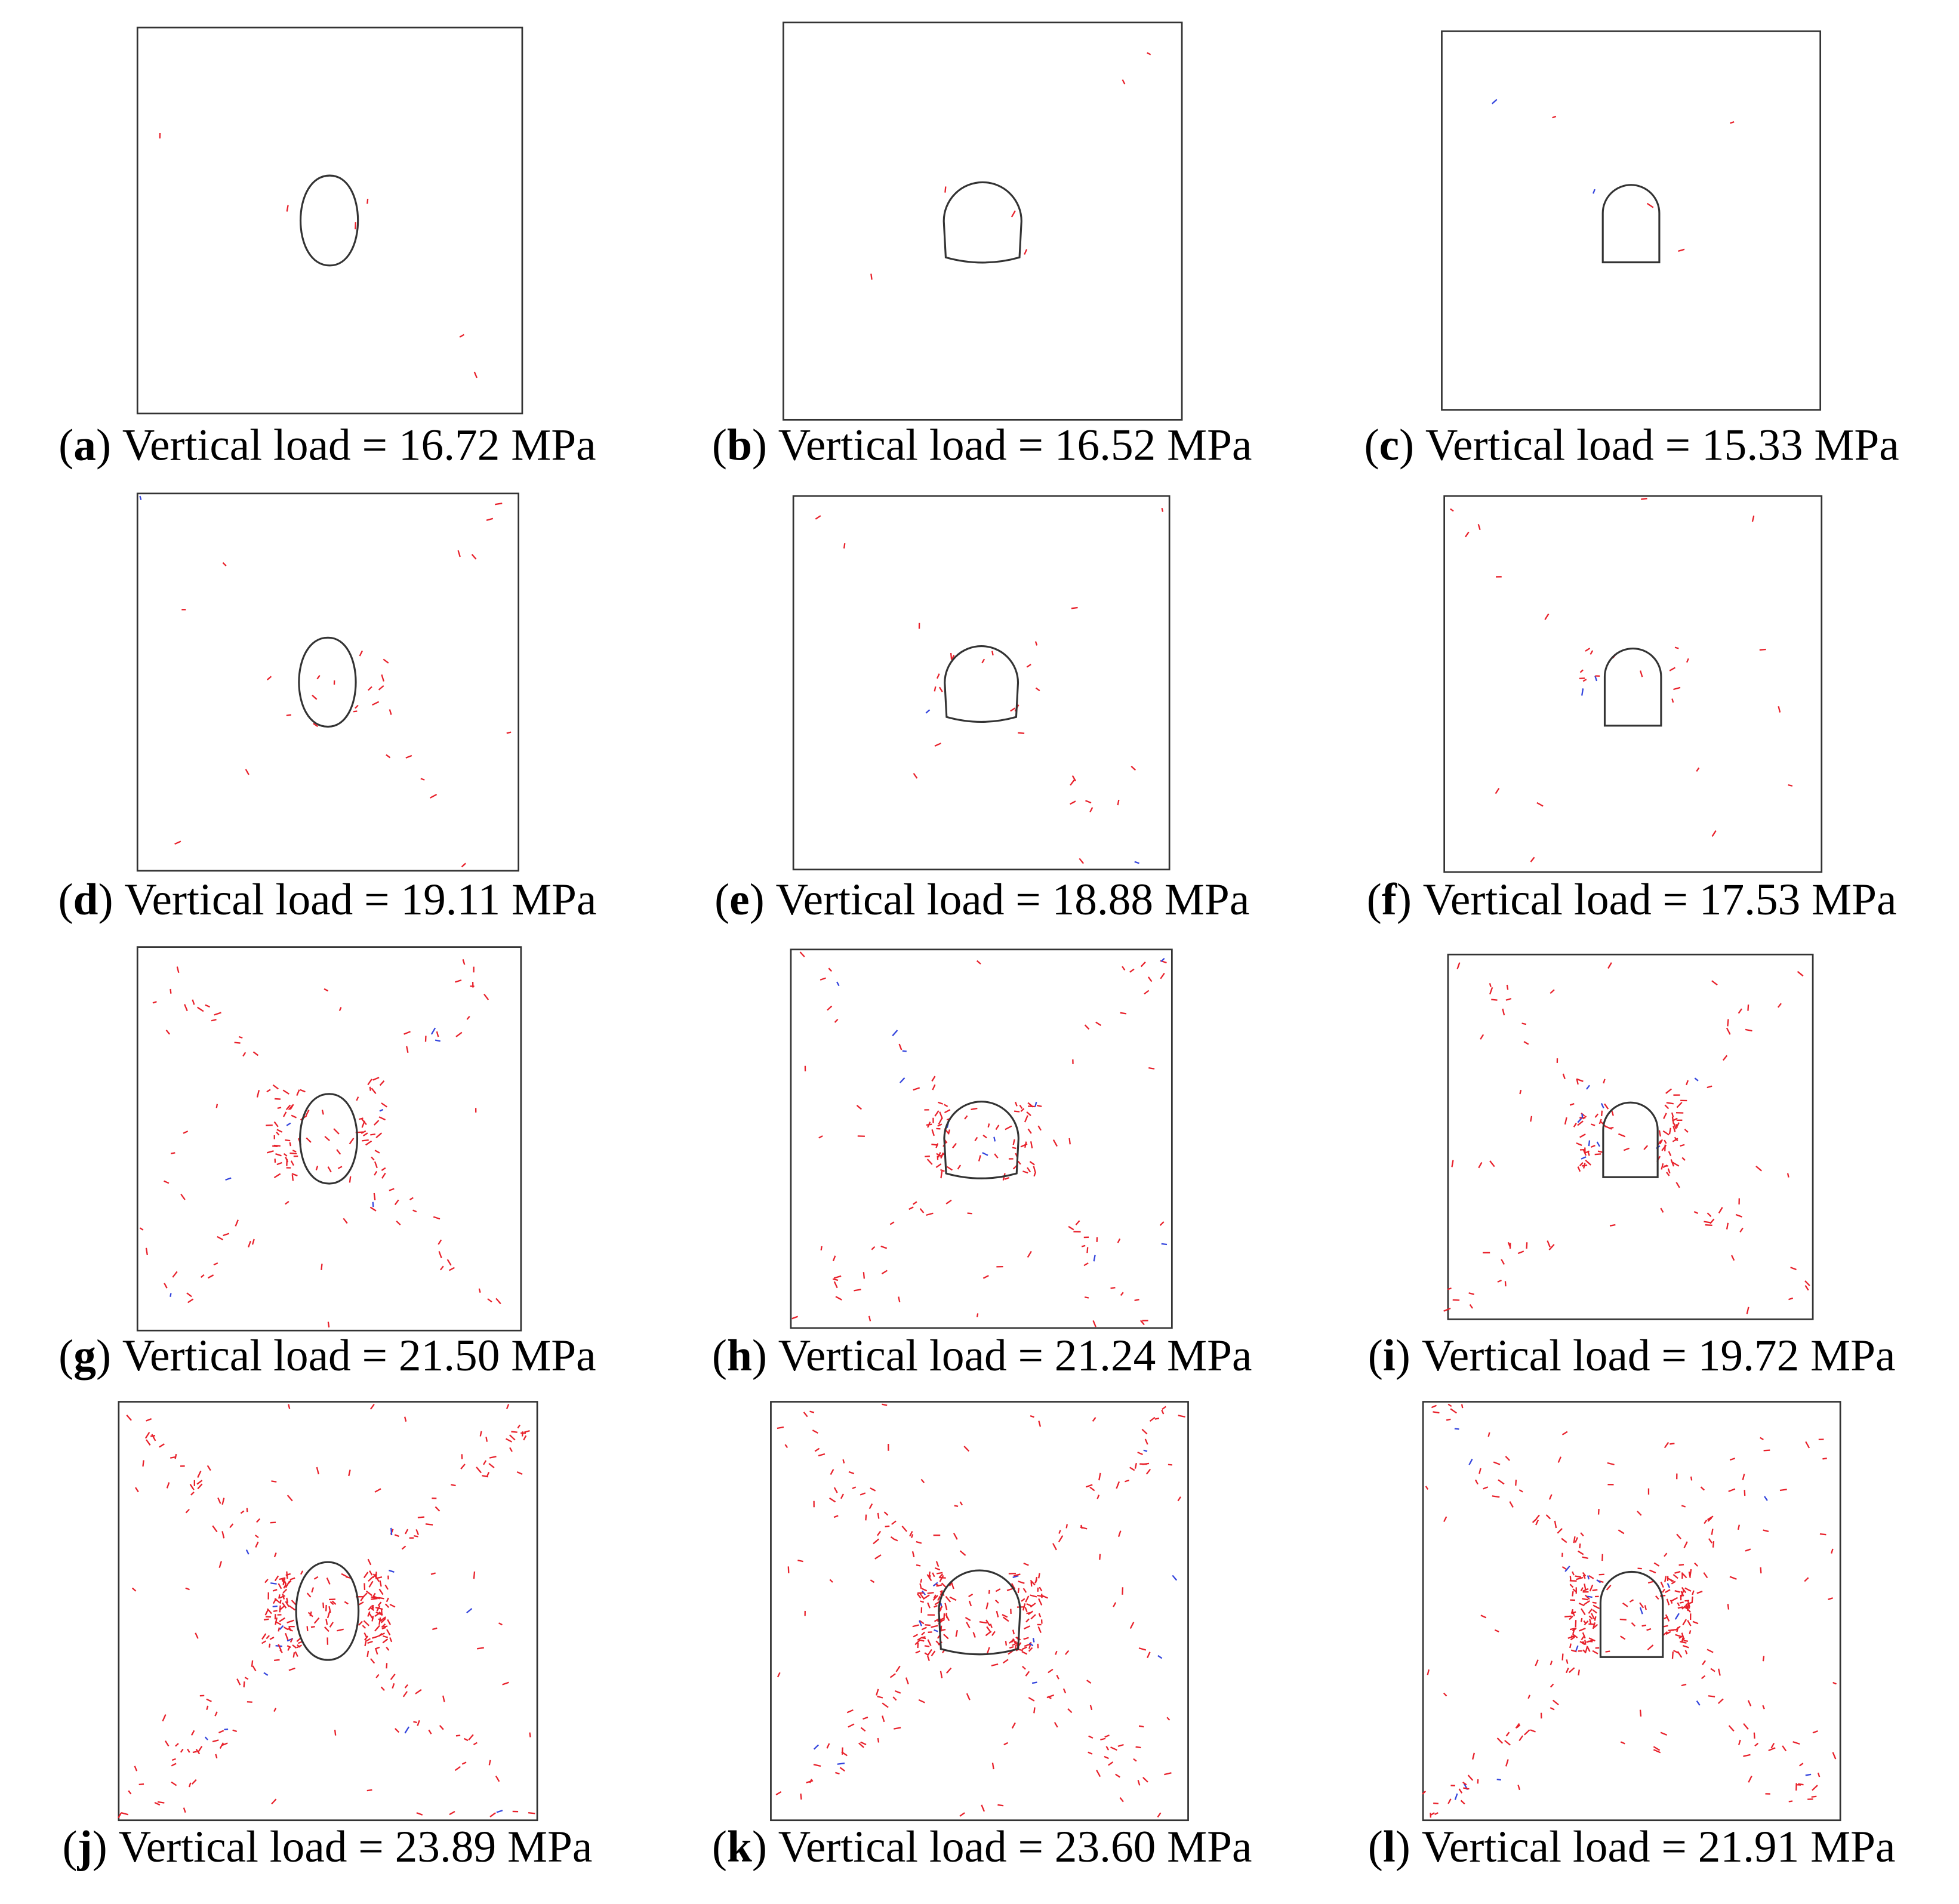 This screenshot has height=1904, width=1959. I want to click on panel-label: (j), so click(84, 1847).